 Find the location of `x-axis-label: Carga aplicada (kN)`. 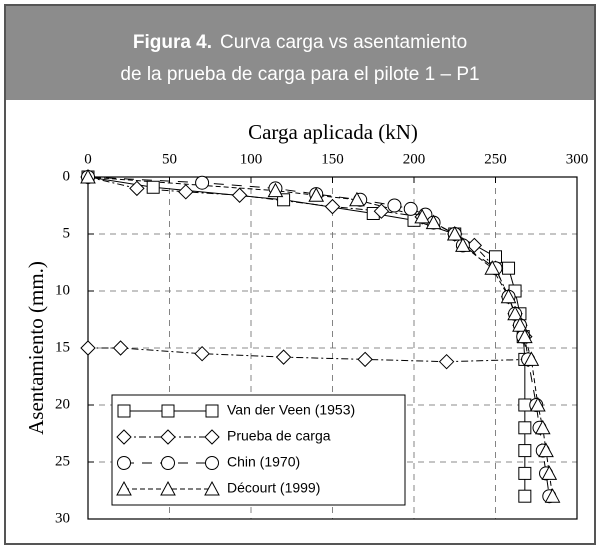

x-axis-label: Carga aplicada (kN) is located at coordinates (333, 132).